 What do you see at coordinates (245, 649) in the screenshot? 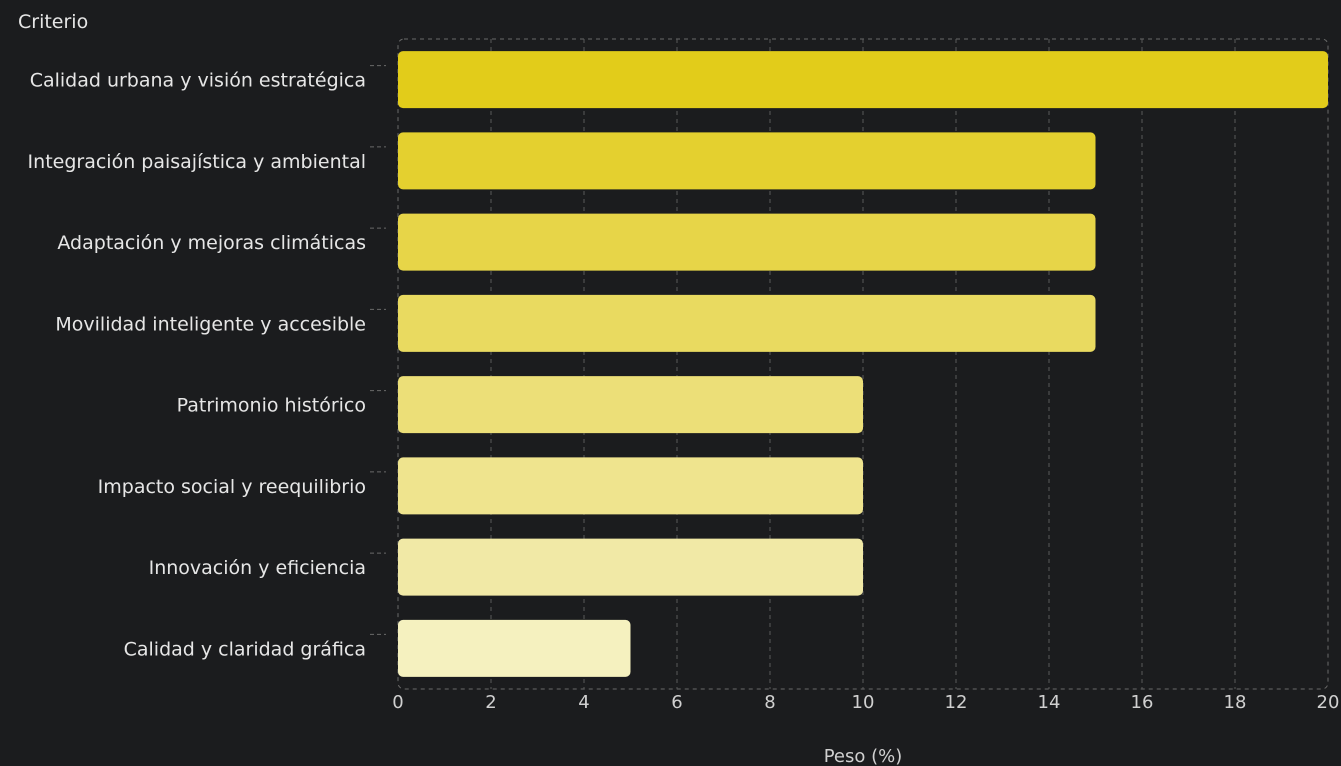
I see `category-label: Calidad y claridad gráfica` at bounding box center [245, 649].